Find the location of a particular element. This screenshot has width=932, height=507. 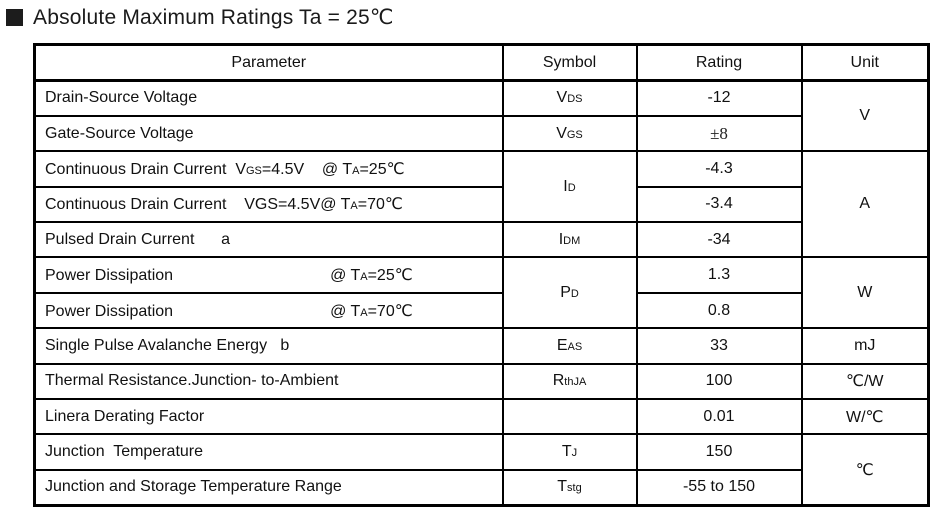

cell-text: T is located at coordinates (562, 487).